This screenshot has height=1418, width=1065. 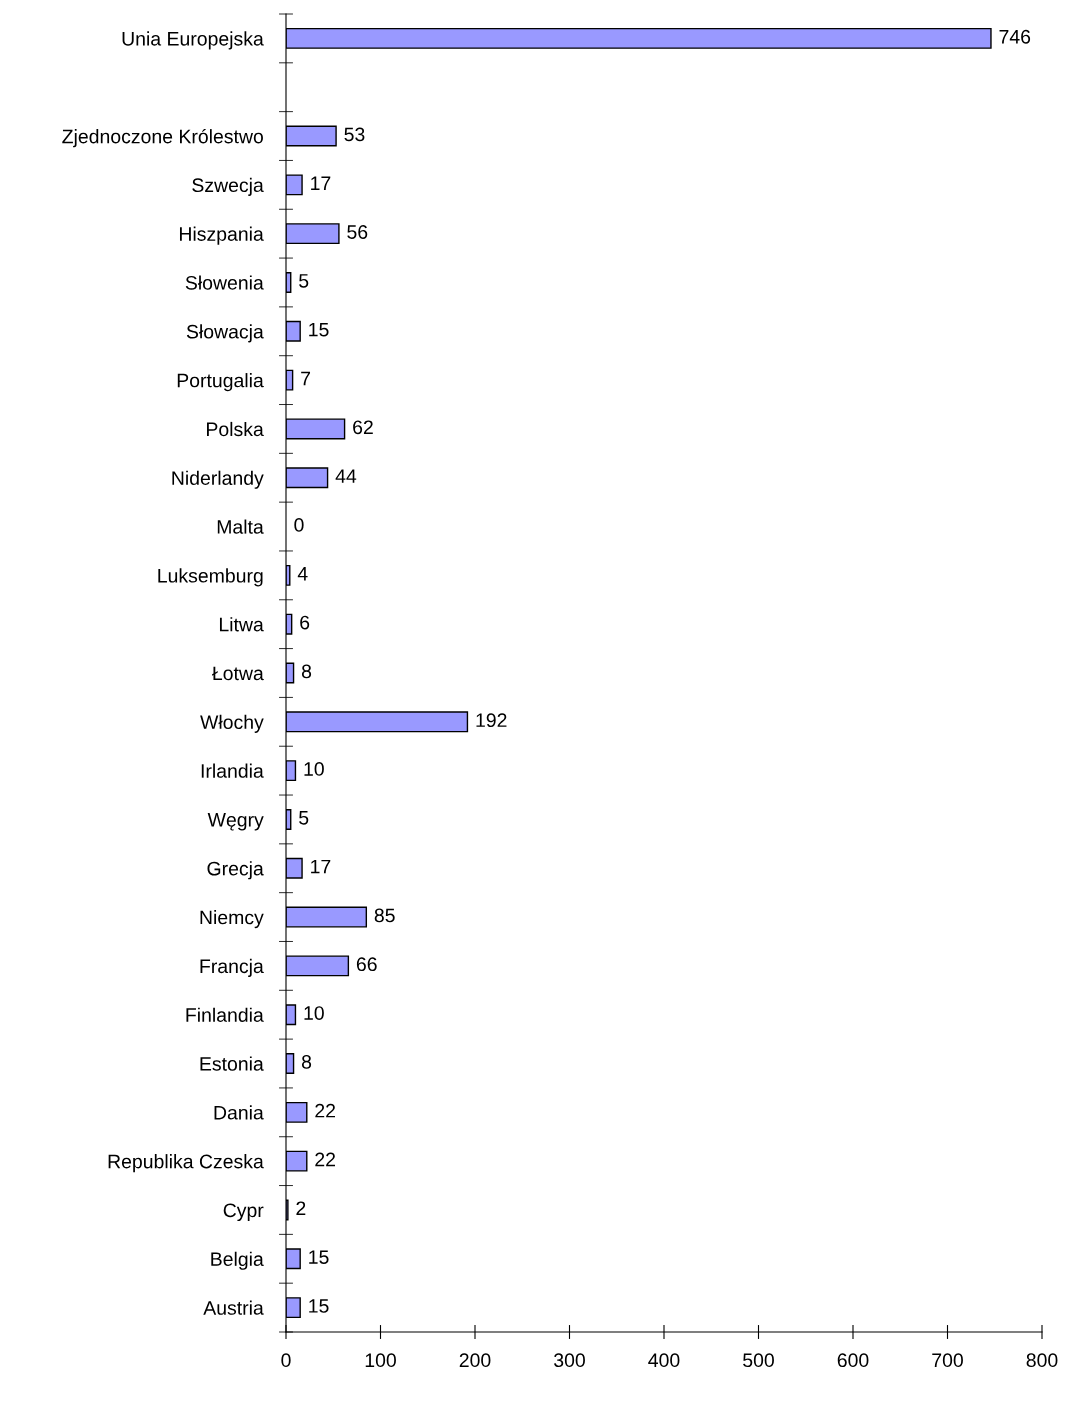 What do you see at coordinates (193, 40) in the screenshot?
I see `y-tick-label: Unia Europejska` at bounding box center [193, 40].